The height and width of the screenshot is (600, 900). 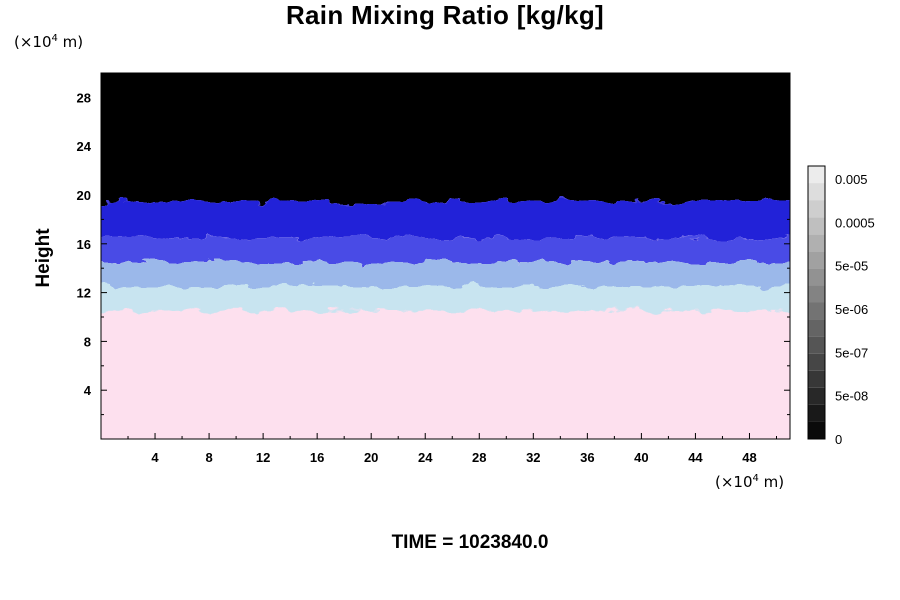 I want to click on time-label: TIME = 1023840.0, so click(x=470, y=542).